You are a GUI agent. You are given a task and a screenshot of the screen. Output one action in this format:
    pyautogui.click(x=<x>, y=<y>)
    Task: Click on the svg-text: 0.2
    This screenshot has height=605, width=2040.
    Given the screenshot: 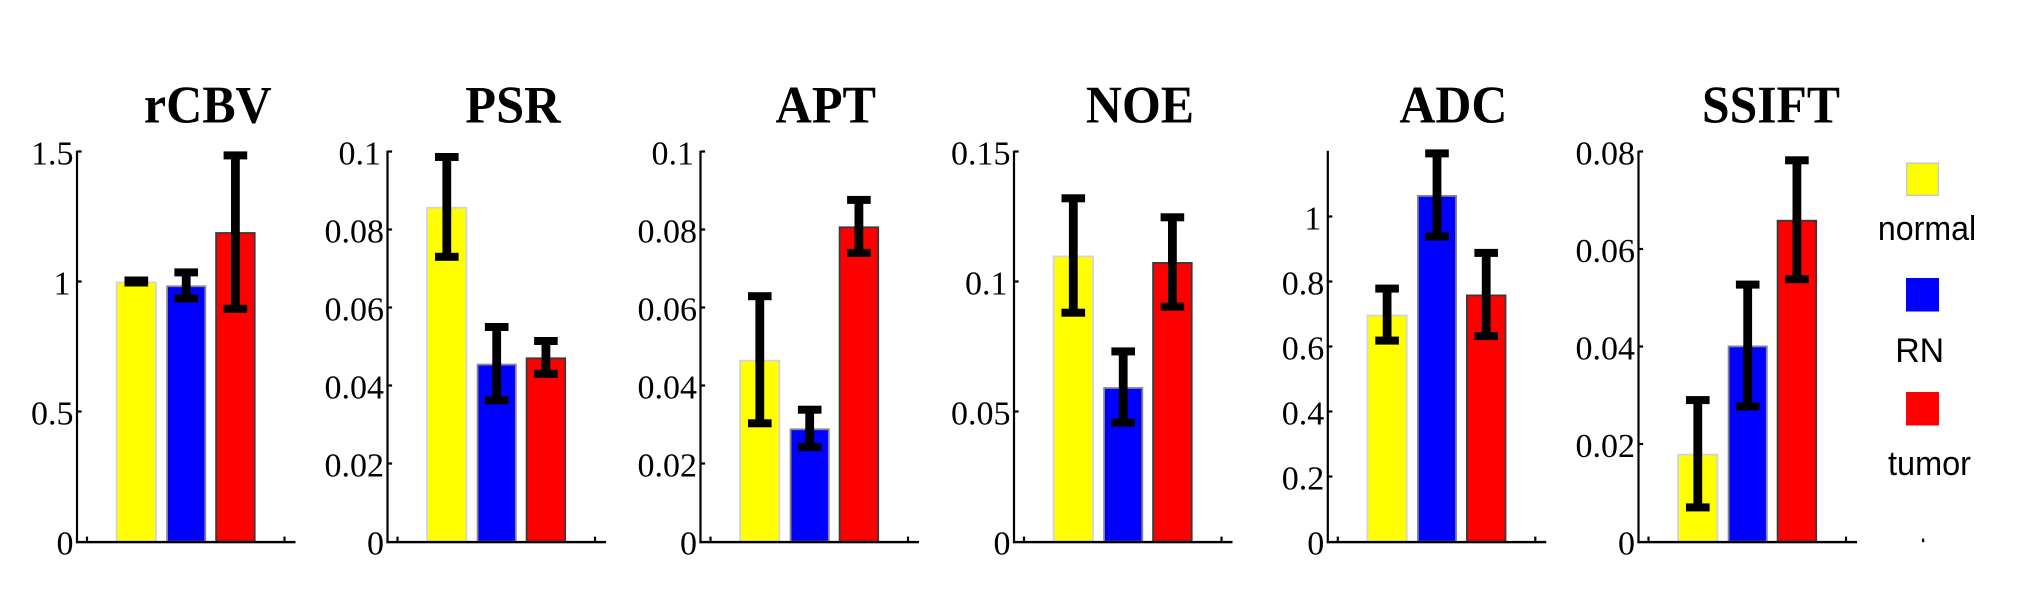 What is the action you would take?
    pyautogui.click(x=1303, y=479)
    